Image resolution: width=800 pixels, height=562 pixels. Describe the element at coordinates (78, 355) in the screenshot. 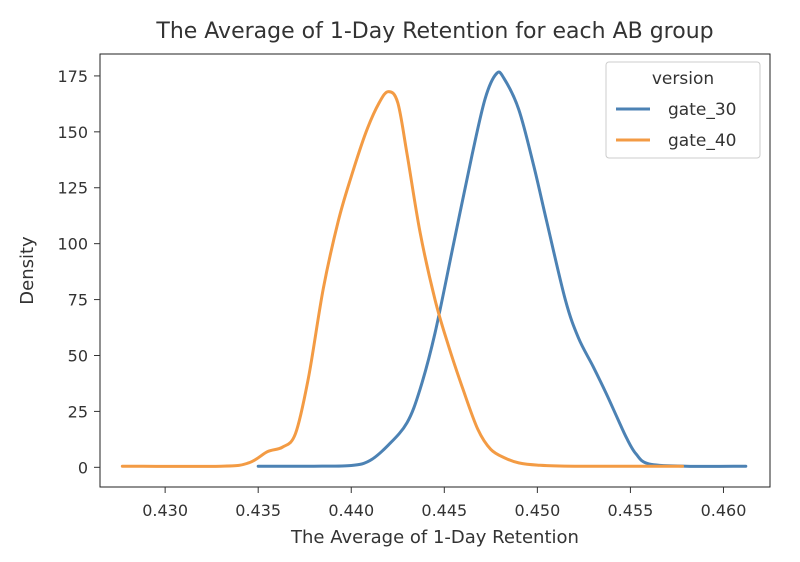

I see `y-tick-label: 50` at that location.